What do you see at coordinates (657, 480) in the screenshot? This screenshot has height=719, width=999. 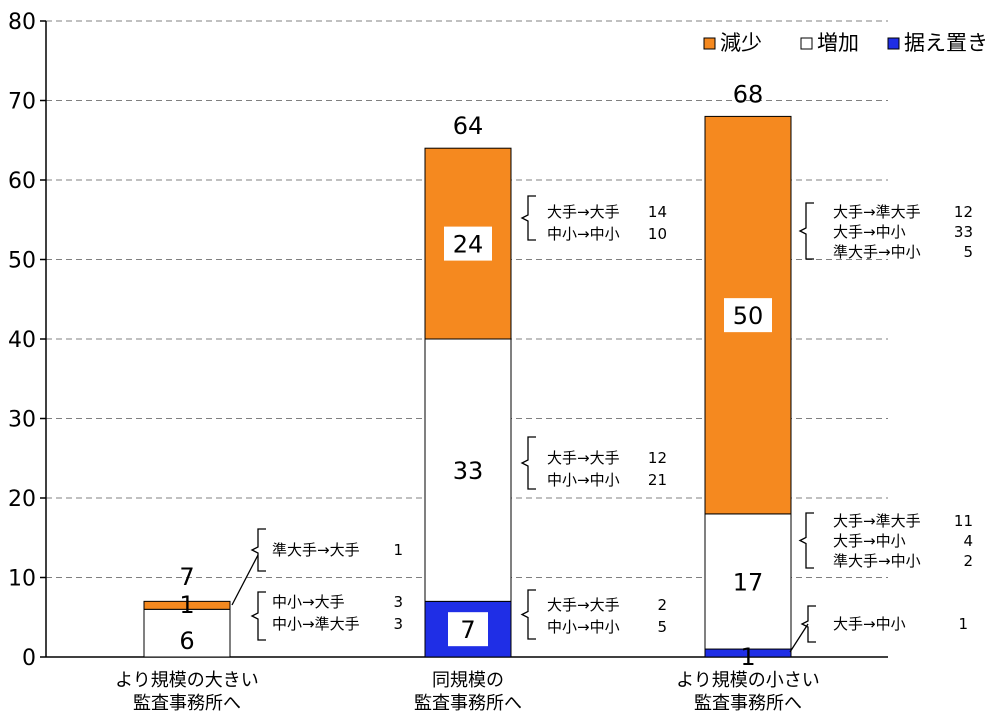 I see `annotation-count: 21` at bounding box center [657, 480].